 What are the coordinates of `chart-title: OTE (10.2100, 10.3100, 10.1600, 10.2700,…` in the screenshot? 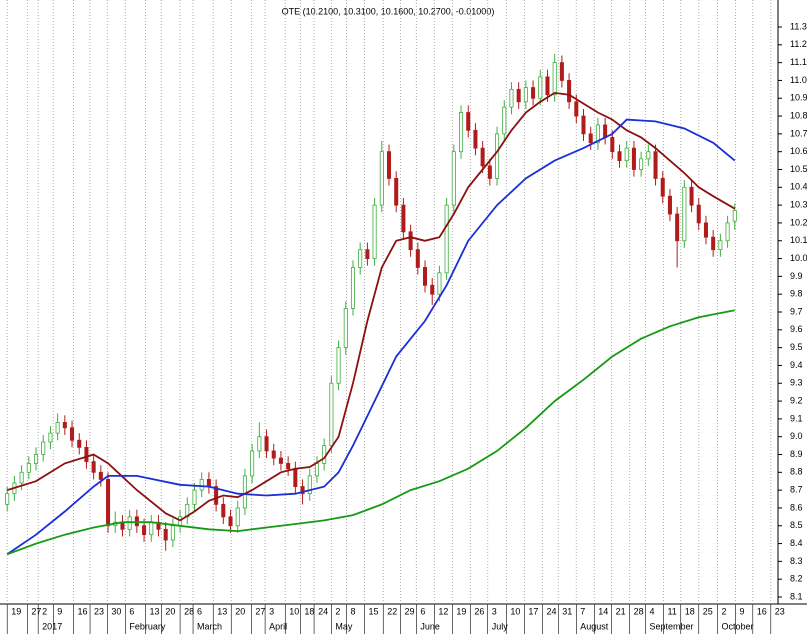 It's located at (388, 11).